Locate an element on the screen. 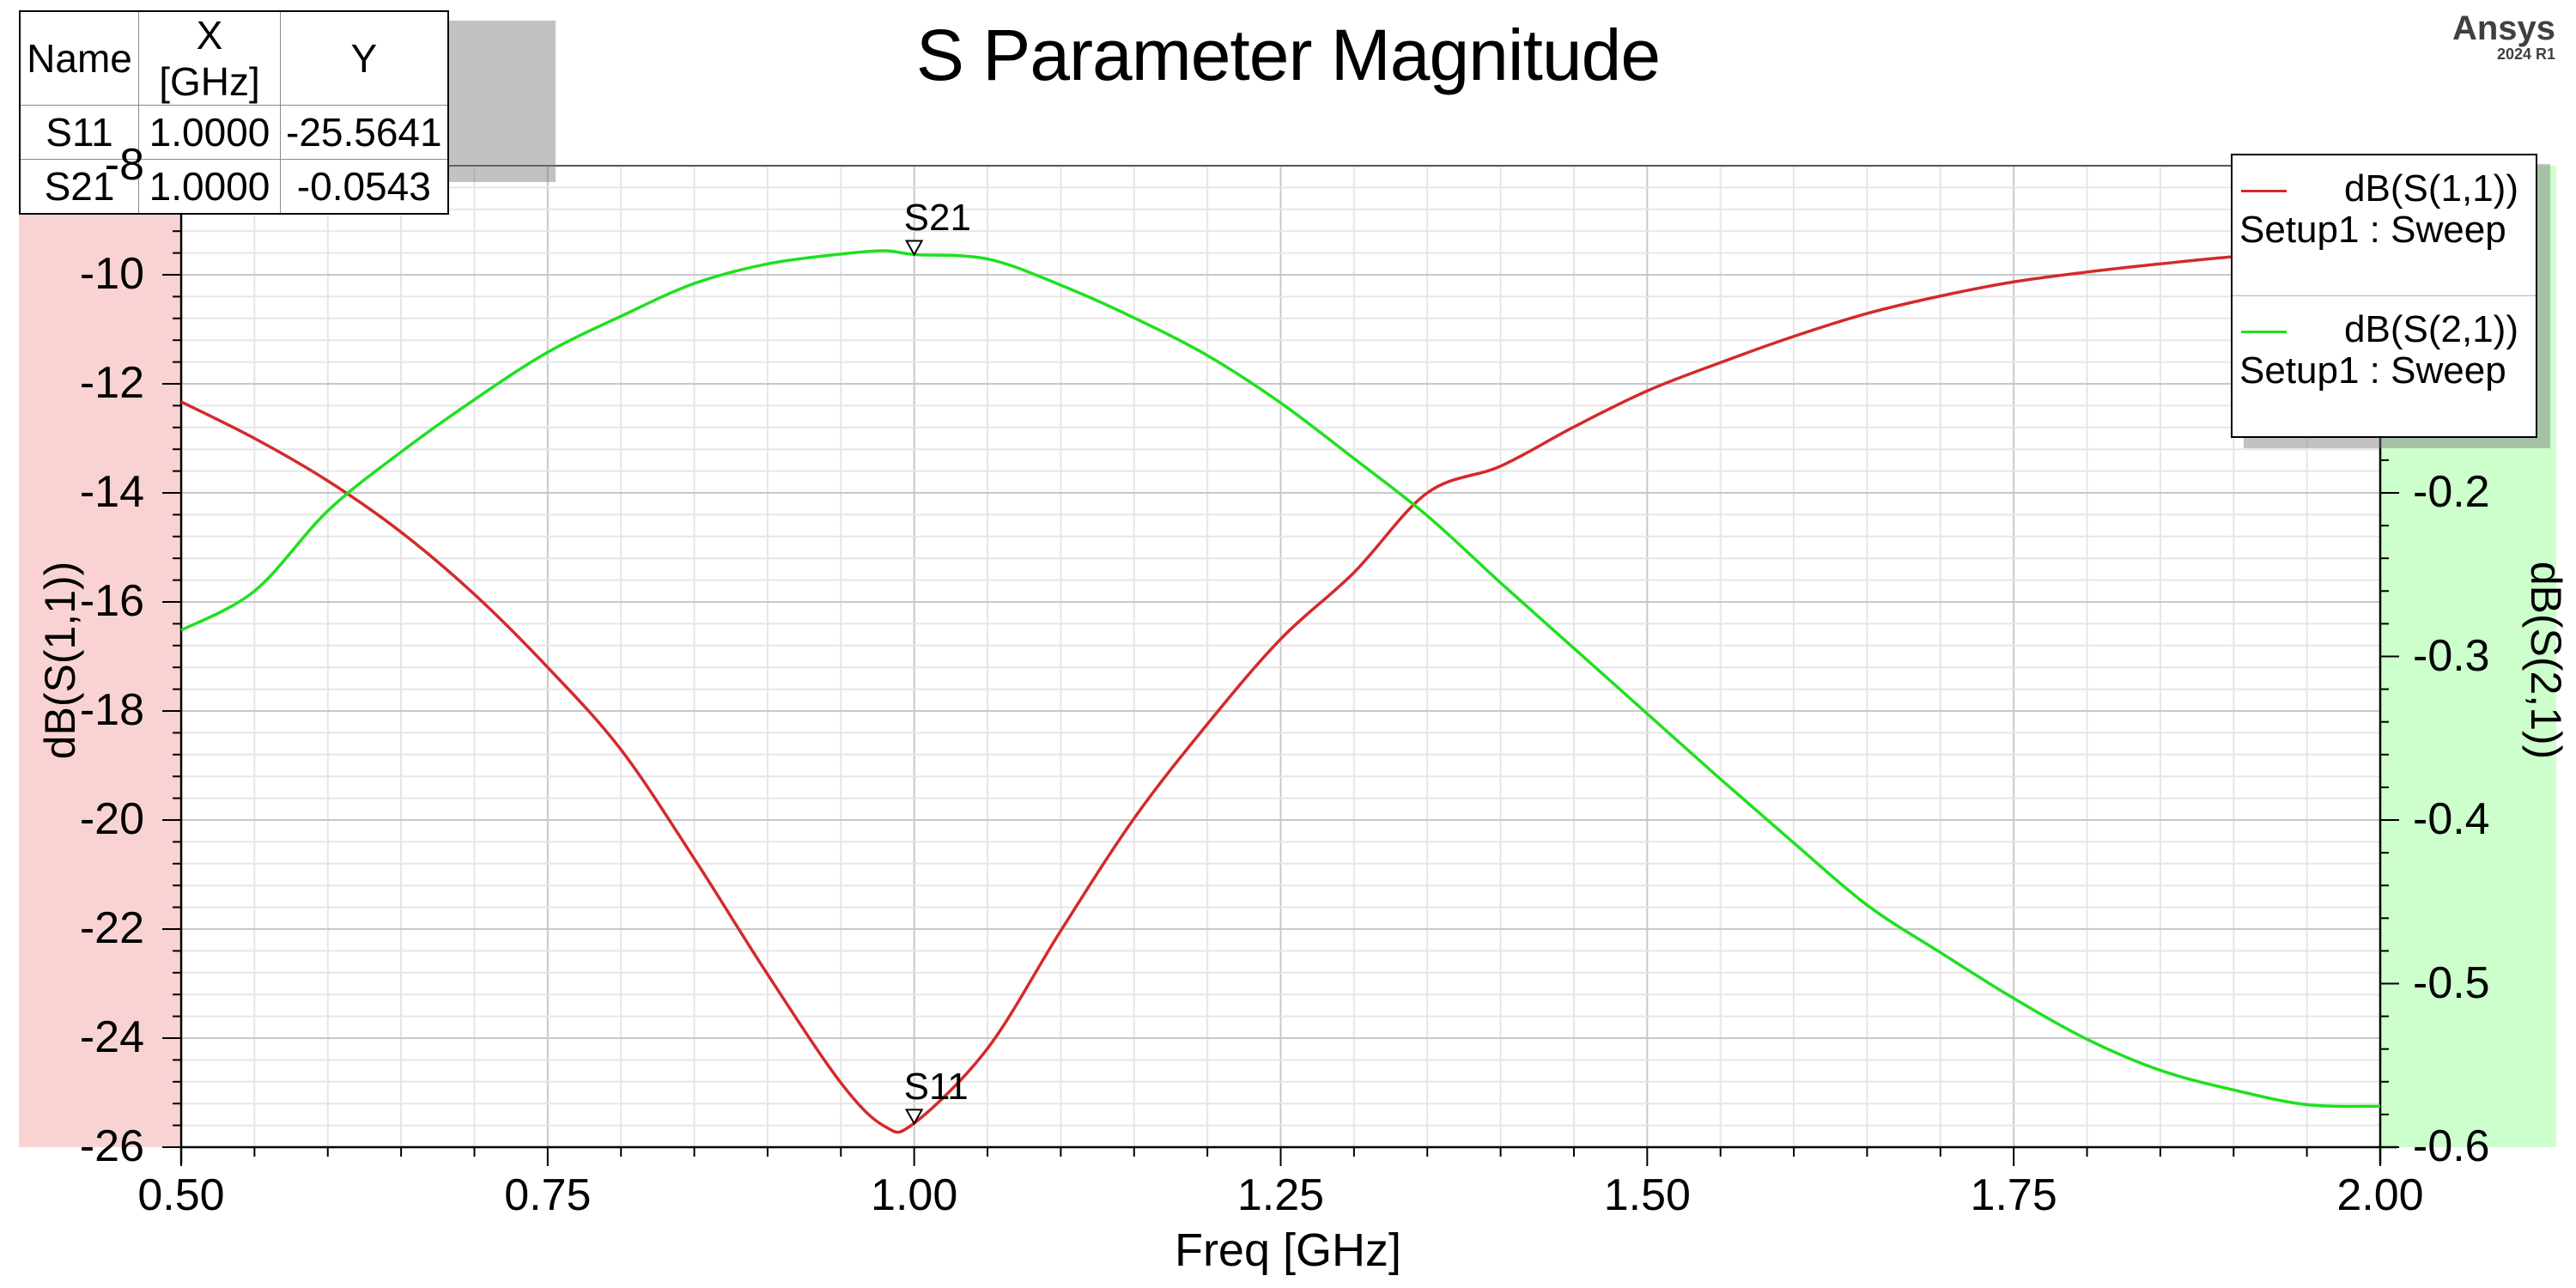 The width and height of the screenshot is (2576, 1288). x-tick-label: 1.75 is located at coordinates (2013, 1195).